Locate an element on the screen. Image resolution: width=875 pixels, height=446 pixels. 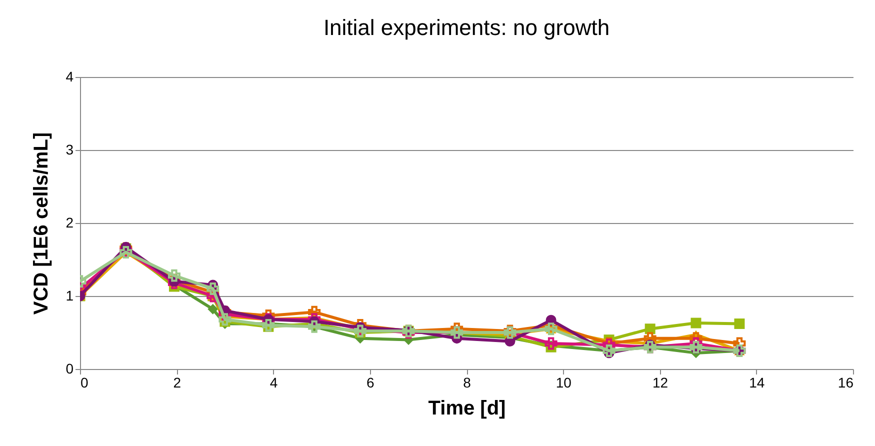
x-tick-label: 12 is located at coordinates (660, 382).